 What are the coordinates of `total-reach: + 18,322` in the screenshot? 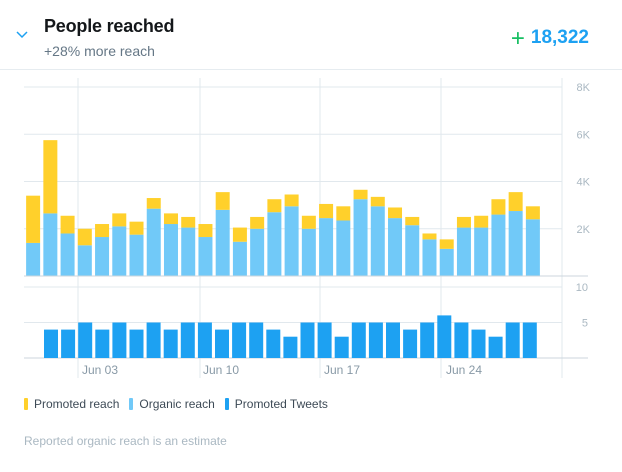 It's located at (549, 38).